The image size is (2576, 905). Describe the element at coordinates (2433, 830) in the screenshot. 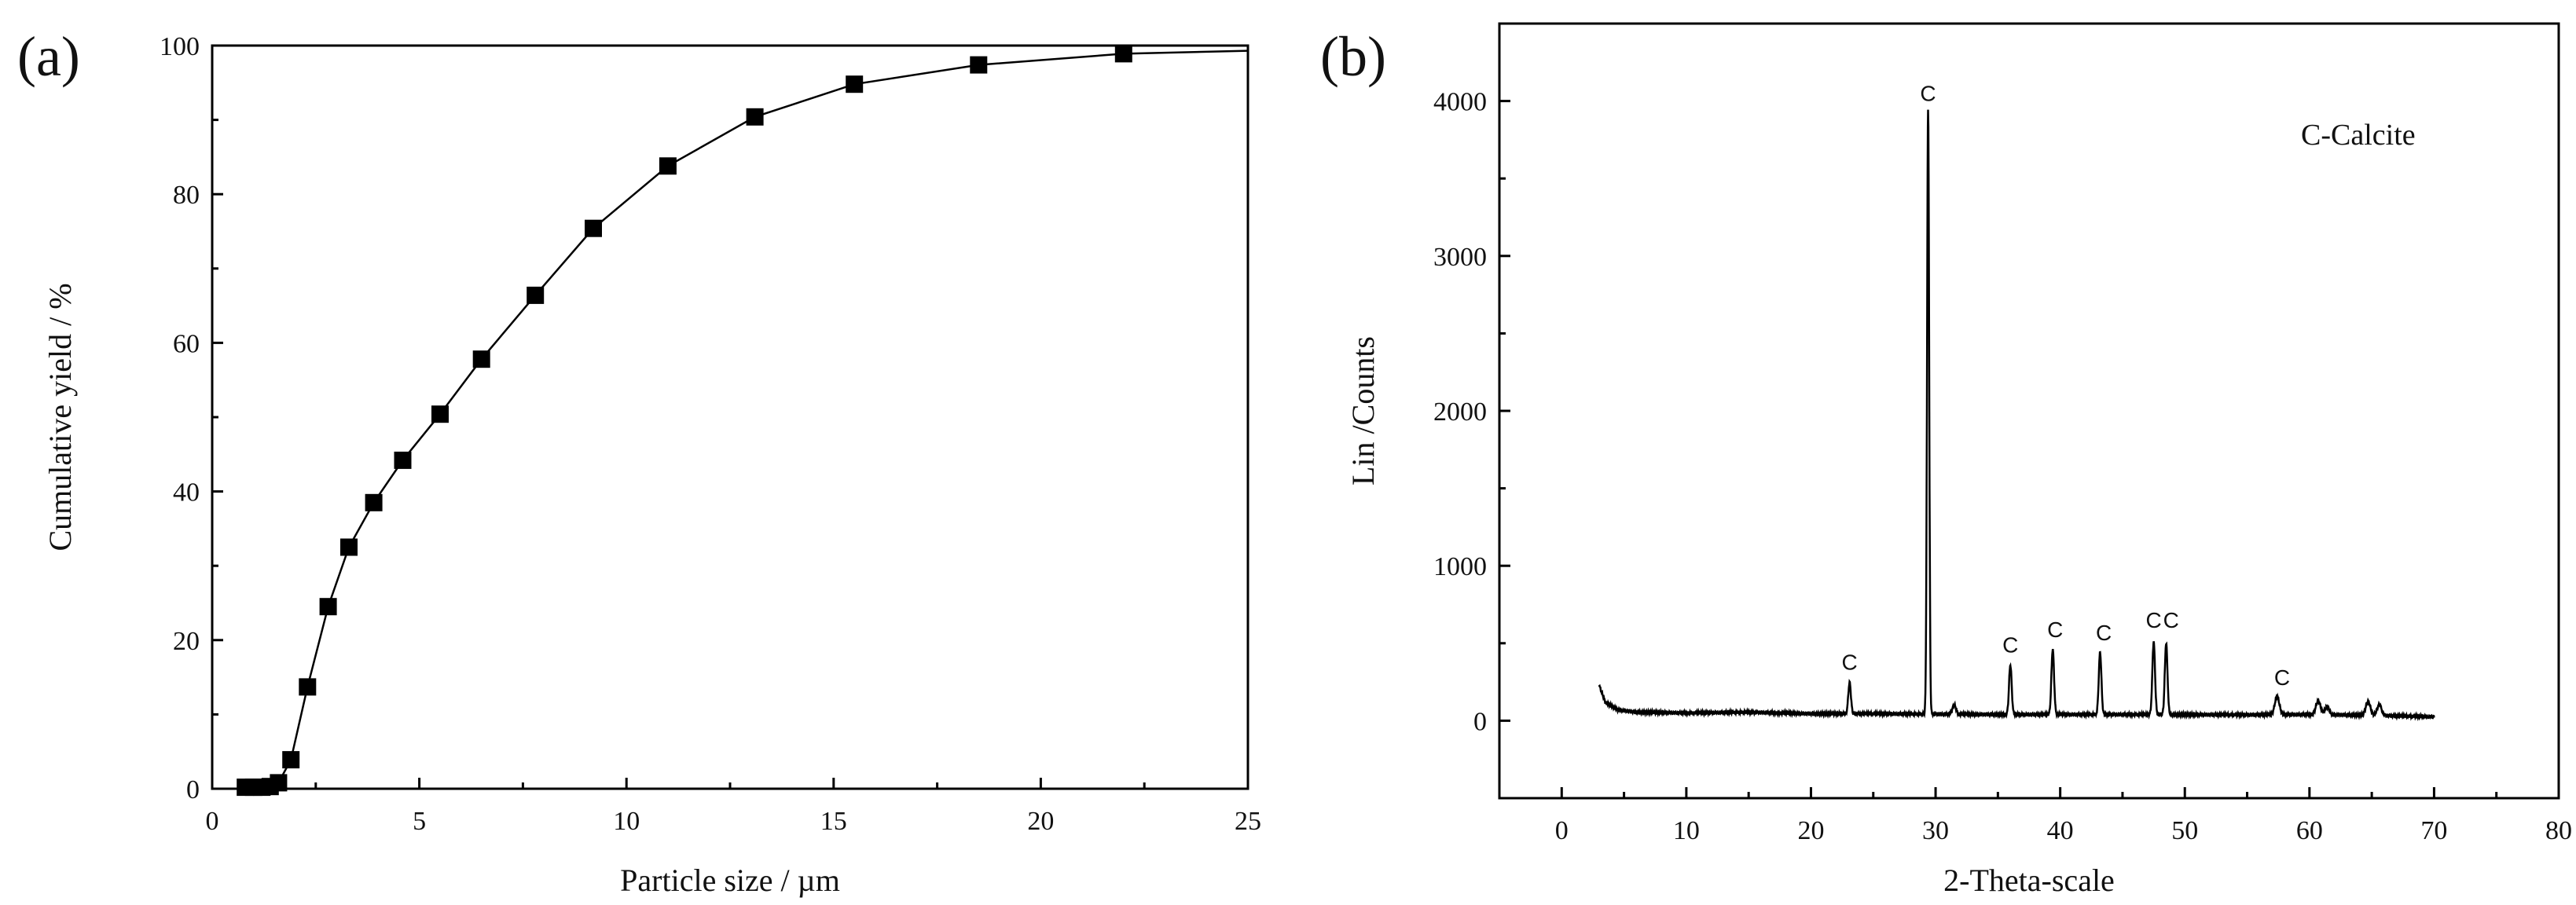

I see `panel-b-x-tick-label: 70` at that location.